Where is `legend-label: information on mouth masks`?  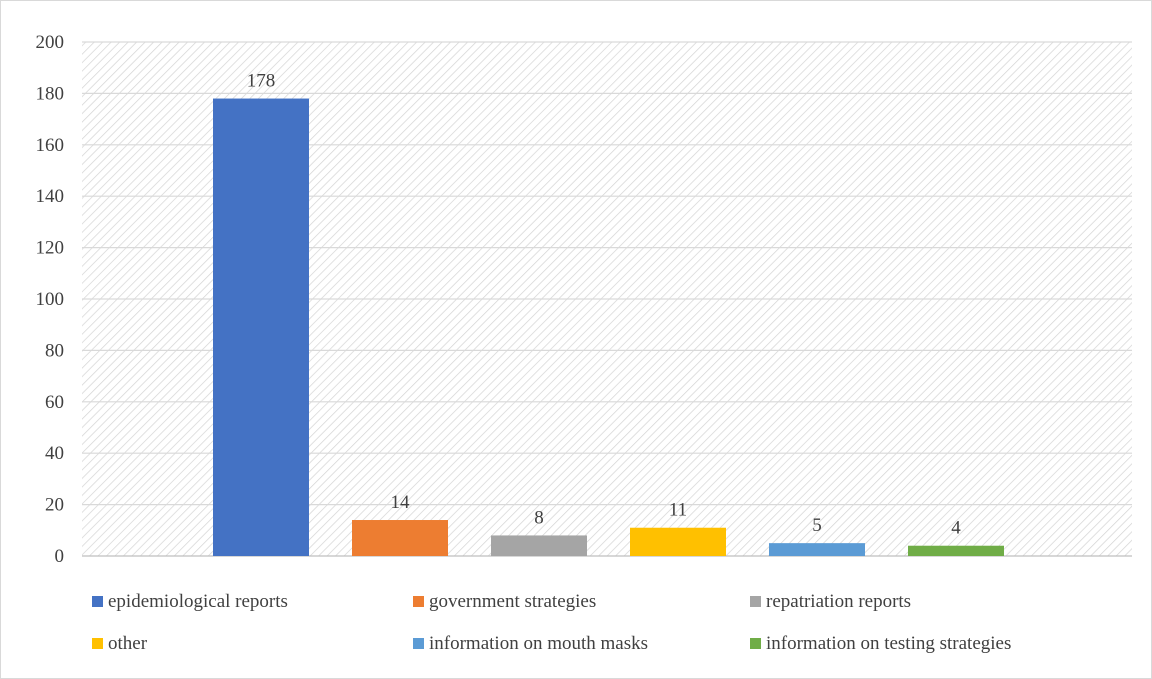 legend-label: information on mouth masks is located at coordinates (538, 643).